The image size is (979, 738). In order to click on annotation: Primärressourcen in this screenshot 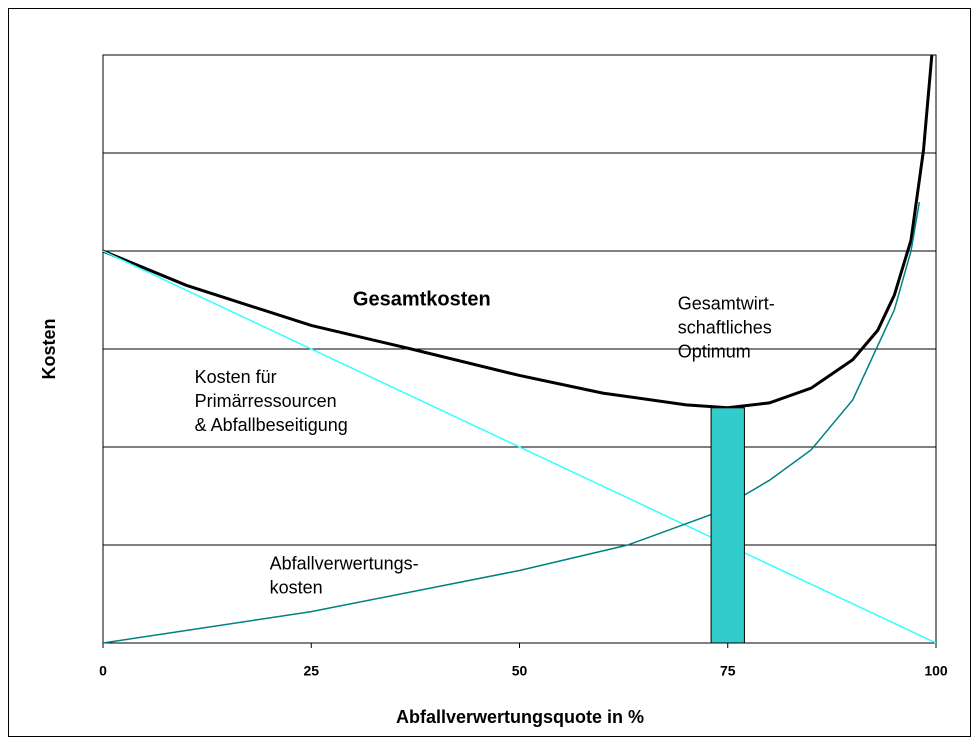, I will do `click(266, 401)`.